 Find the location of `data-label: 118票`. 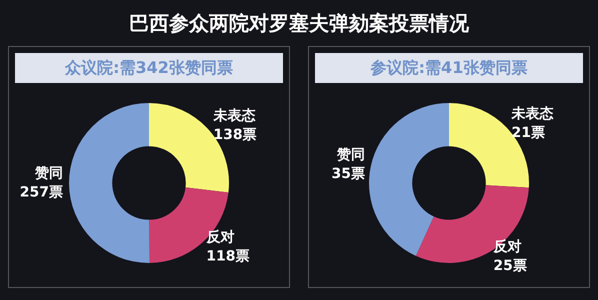

data-label: 118票 is located at coordinates (228, 256).